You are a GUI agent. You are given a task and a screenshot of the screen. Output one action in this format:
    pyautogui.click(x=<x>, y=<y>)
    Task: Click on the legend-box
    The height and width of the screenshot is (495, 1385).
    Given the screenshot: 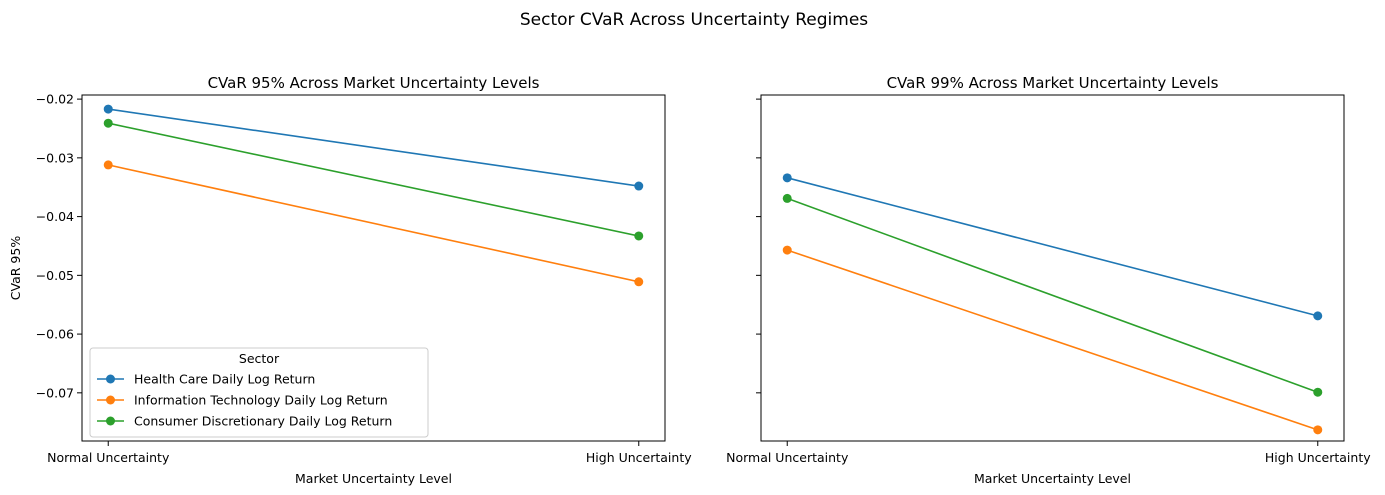 What is the action you would take?
    pyautogui.click(x=259, y=392)
    